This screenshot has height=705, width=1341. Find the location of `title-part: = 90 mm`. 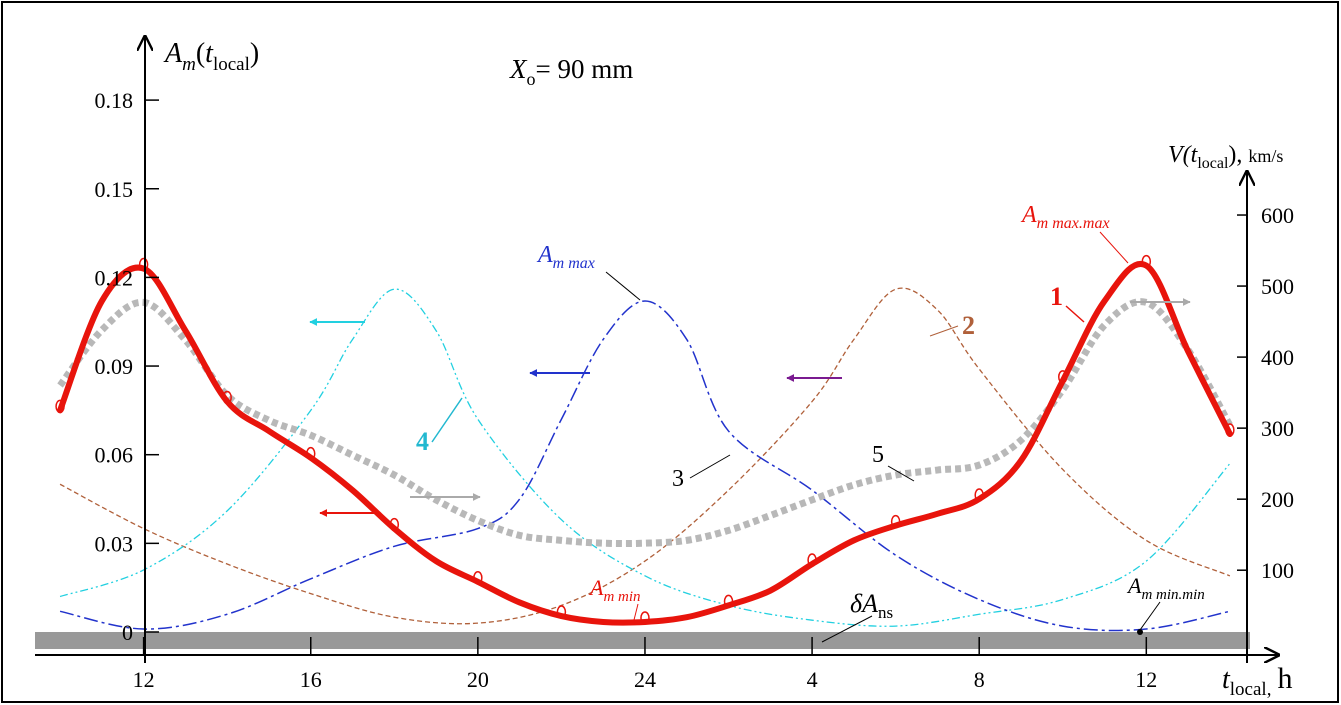

title-part: = 90 mm is located at coordinates (585, 69).